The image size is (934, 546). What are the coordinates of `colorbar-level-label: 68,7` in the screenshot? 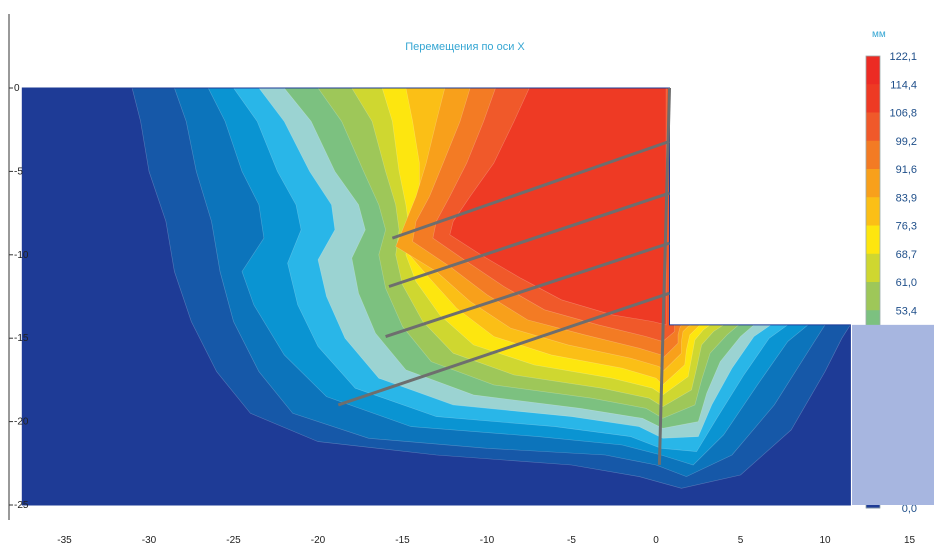 It's located at (906, 255).